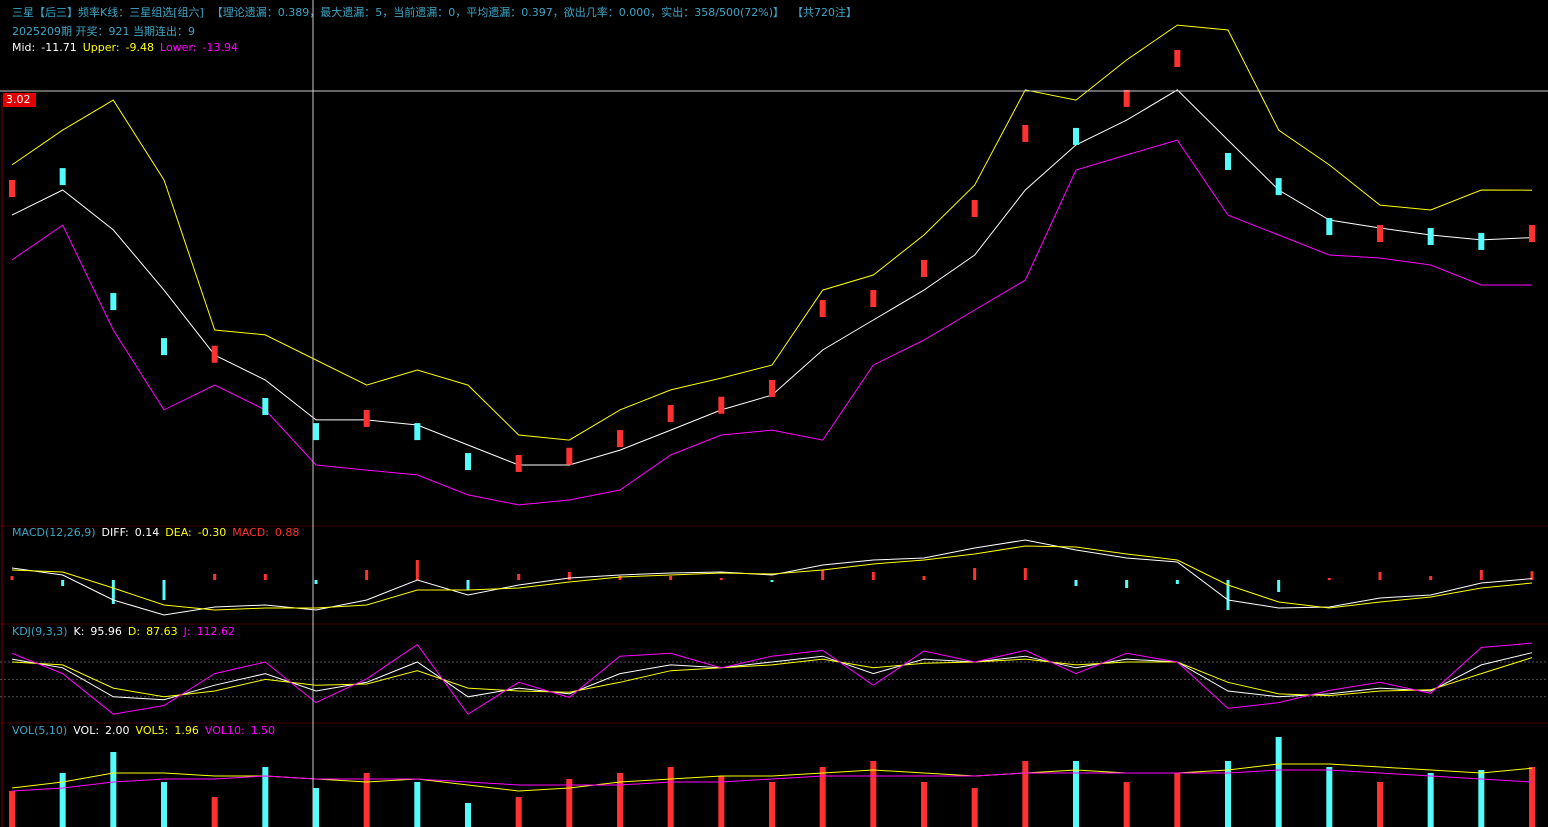  I want to click on readout: -13.94, so click(219, 47).